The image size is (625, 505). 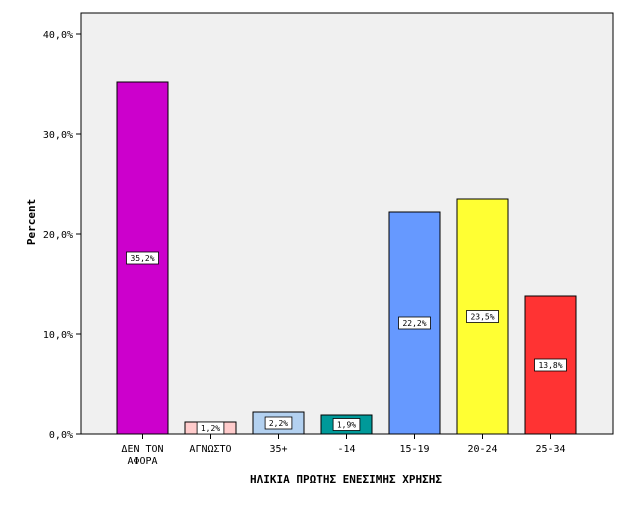 What do you see at coordinates (346, 479) in the screenshot?
I see `x-axis-title: ΗΛΙΚΙΑ ΠΡΩΤΗΣ ΕΝΕΣΙΜΗΣ ΧΡΗΣΗΣ` at bounding box center [346, 479].